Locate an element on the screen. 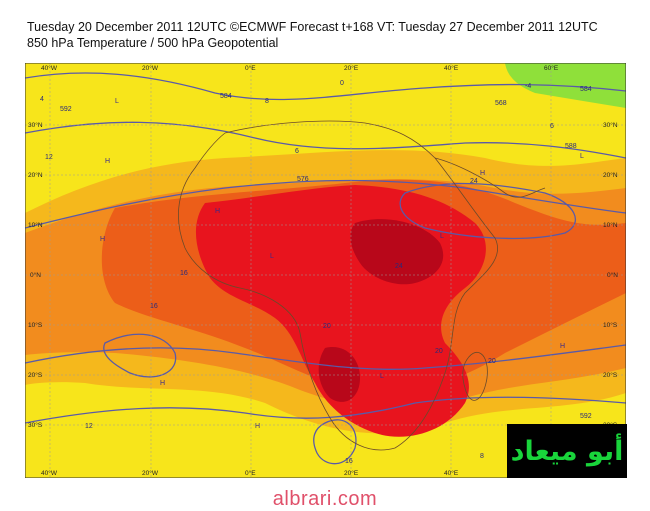 The width and height of the screenshot is (650, 511). lon-label: 60°E is located at coordinates (551, 68).